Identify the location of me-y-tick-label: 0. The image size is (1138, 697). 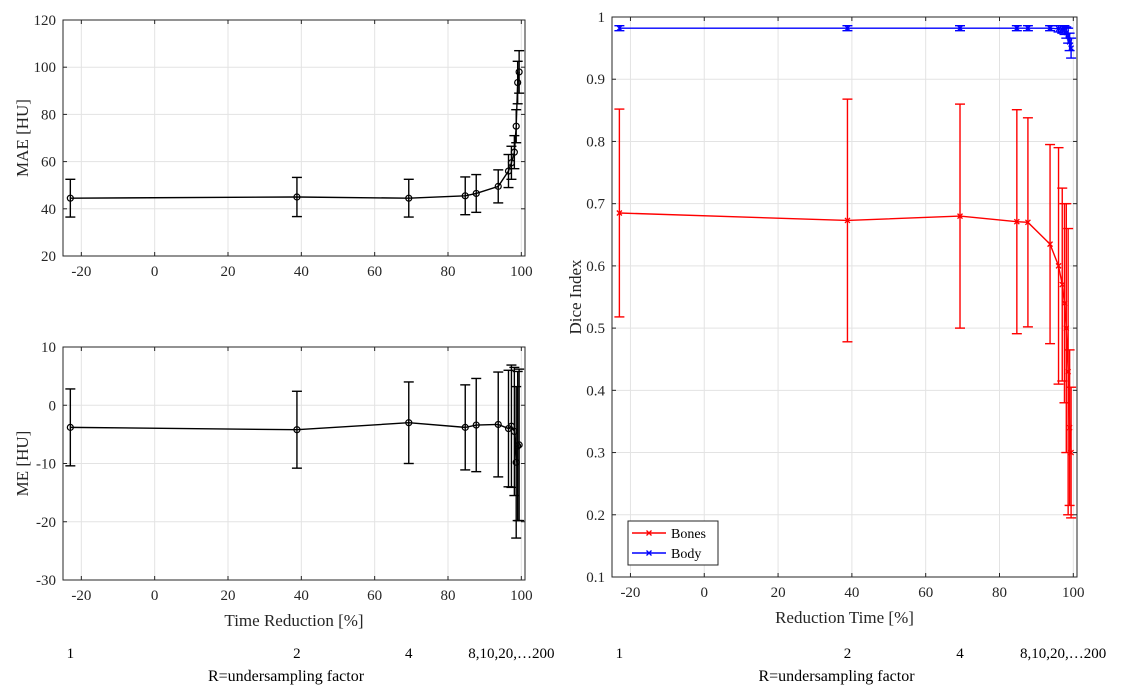
(53, 406).